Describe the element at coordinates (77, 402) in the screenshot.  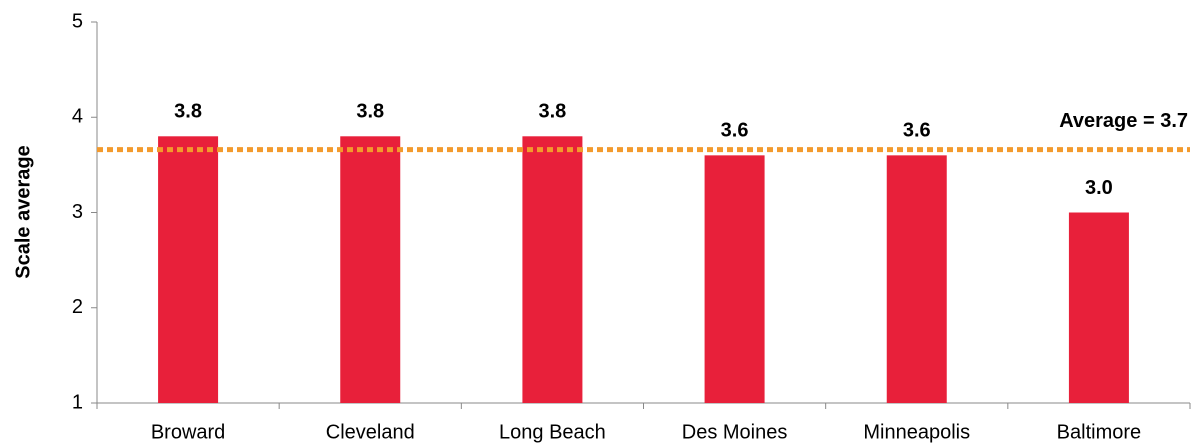
I see `y-tick-label: 1` at that location.